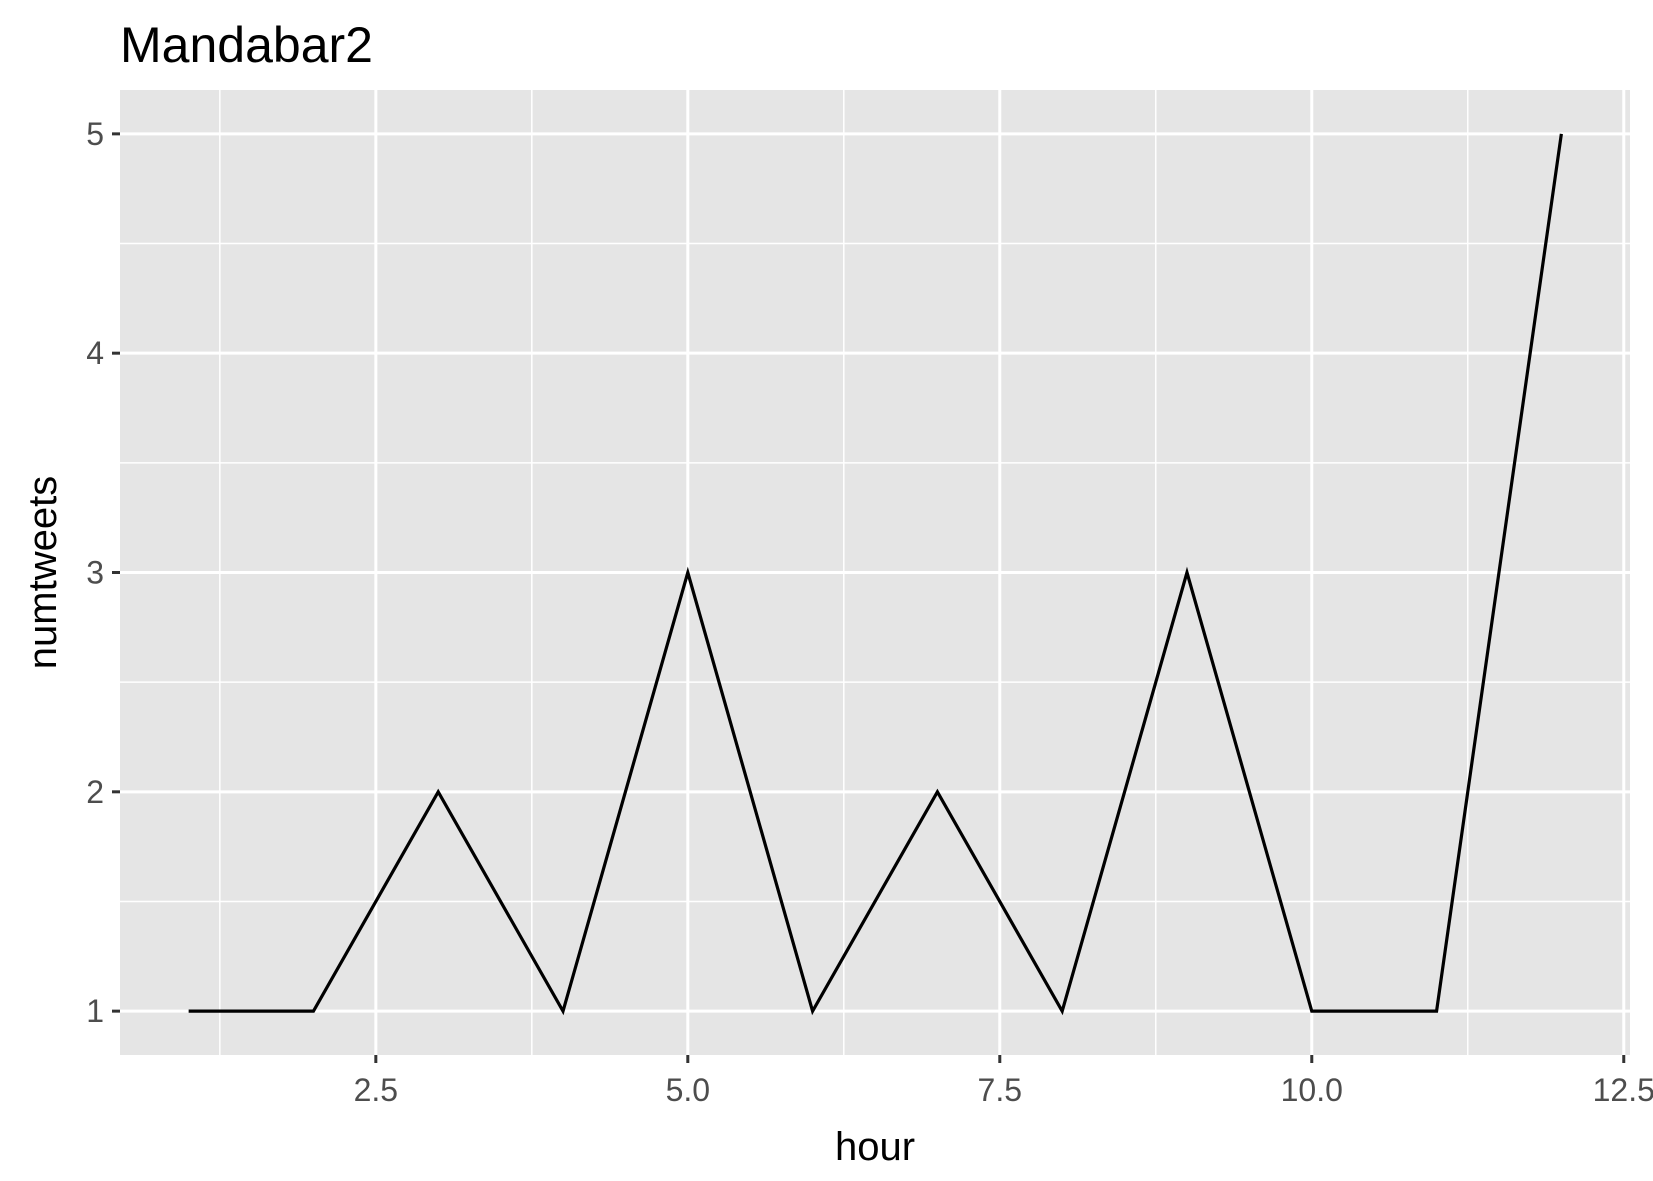 This screenshot has width=1653, height=1181. What do you see at coordinates (95, 353) in the screenshot?
I see `y-tick-label: 4` at bounding box center [95, 353].